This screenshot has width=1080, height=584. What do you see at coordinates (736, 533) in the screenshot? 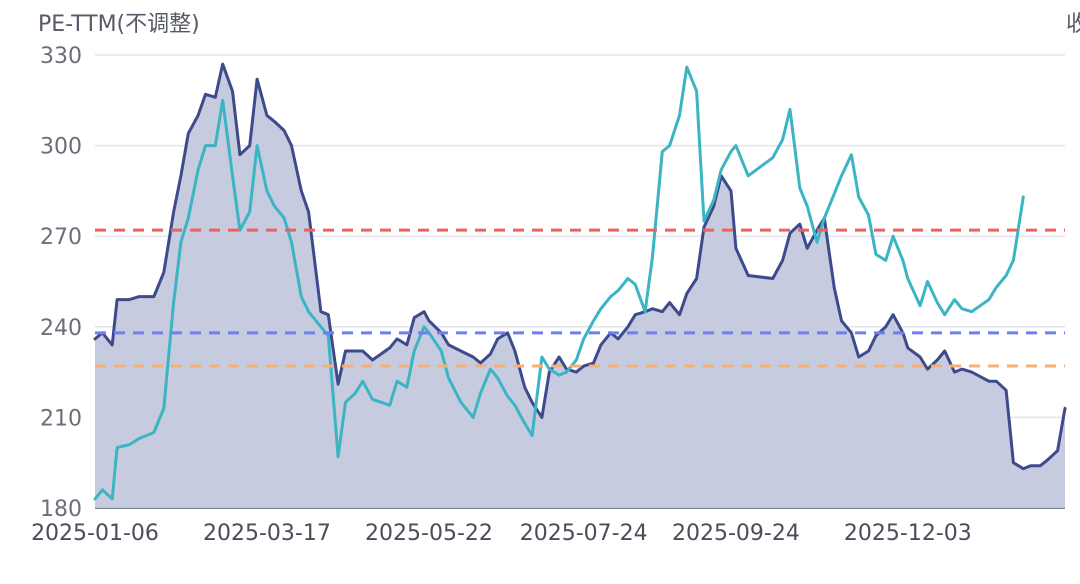
I see `x-tick-label: 2025-09-24` at bounding box center [736, 533].